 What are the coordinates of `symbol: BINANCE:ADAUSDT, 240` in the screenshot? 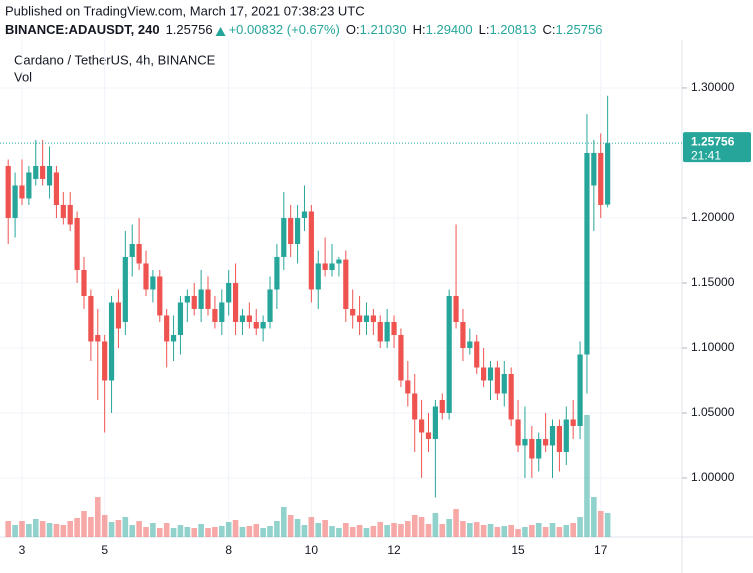 It's located at (82, 29).